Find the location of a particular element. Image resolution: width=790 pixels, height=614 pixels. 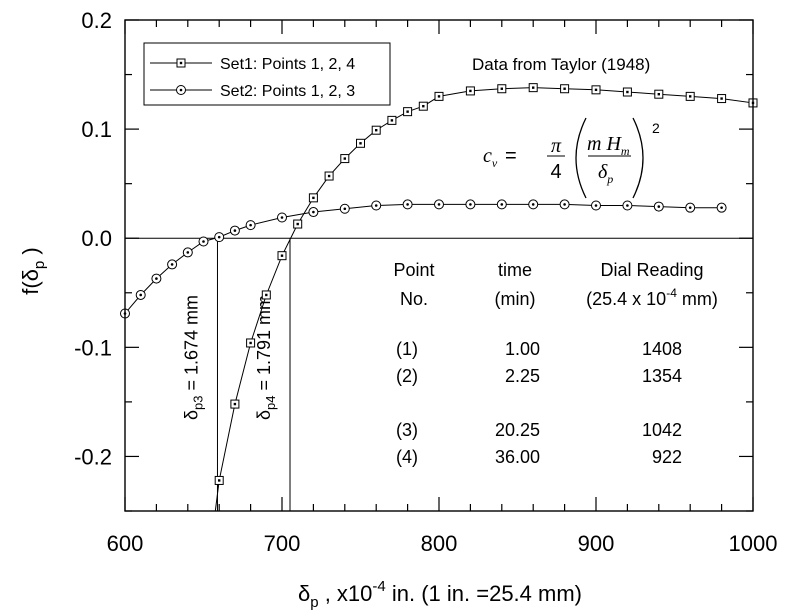

x-axis-label: δp , x10-4 in. (1 in. =25.4 mm) is located at coordinates (440, 594).